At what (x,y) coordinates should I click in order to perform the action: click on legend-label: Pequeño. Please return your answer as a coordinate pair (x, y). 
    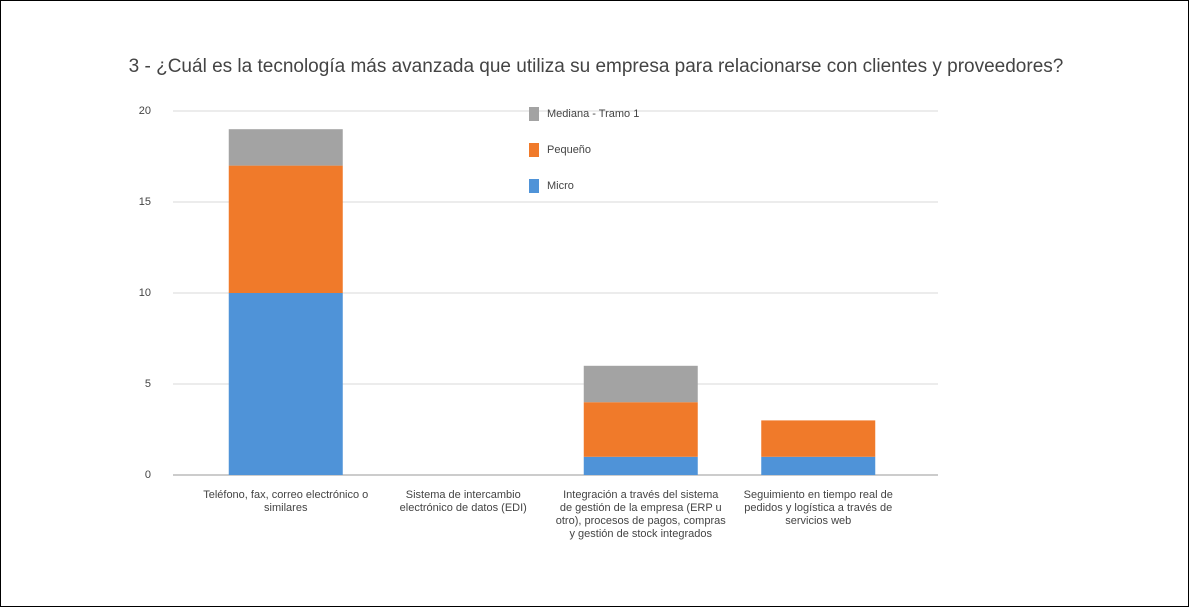
    Looking at the image, I should click on (569, 150).